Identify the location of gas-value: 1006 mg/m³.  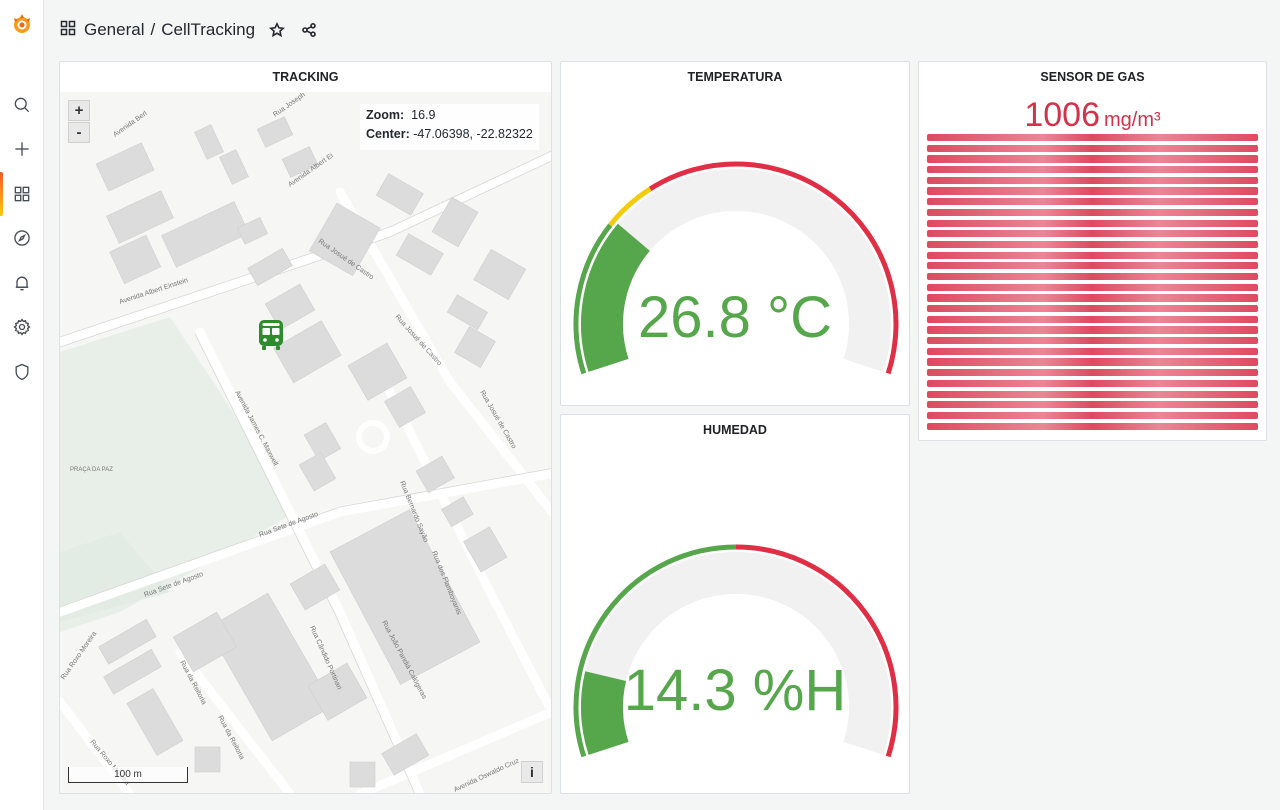
(1092, 115).